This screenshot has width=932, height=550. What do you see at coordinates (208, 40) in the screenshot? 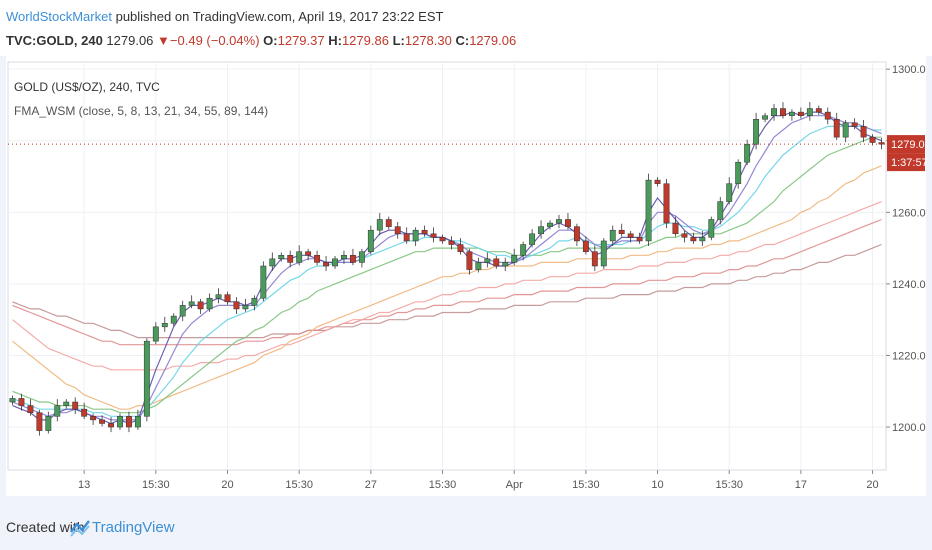
I see `price-change: ▼−0.49 (−0.04%)` at bounding box center [208, 40].